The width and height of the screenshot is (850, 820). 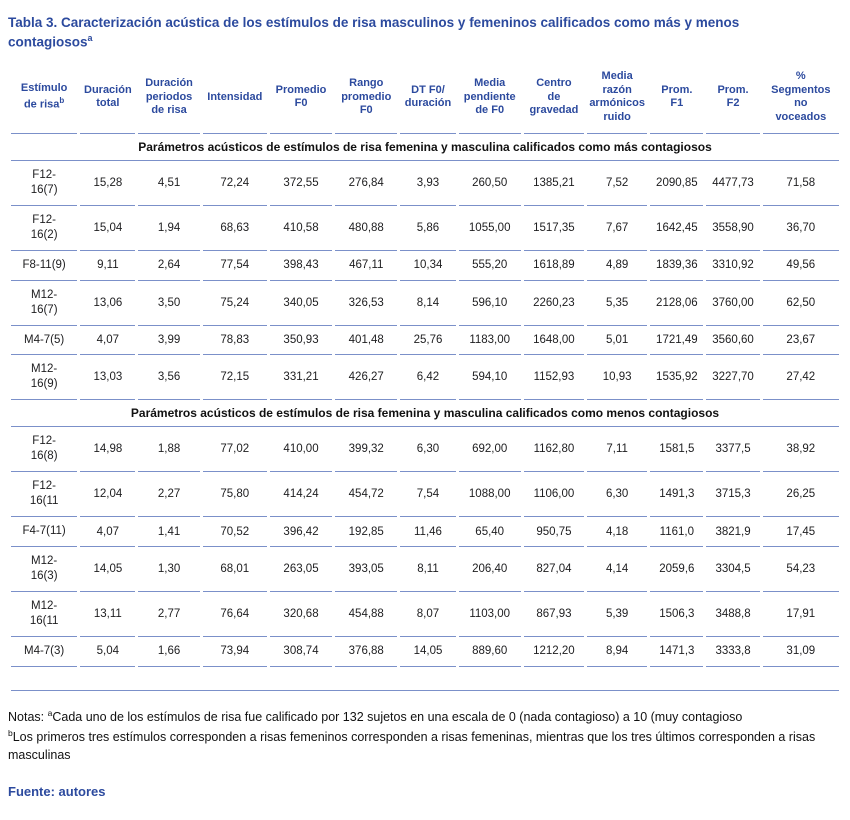 I want to click on value-cell: 25,76, so click(x=428, y=341).